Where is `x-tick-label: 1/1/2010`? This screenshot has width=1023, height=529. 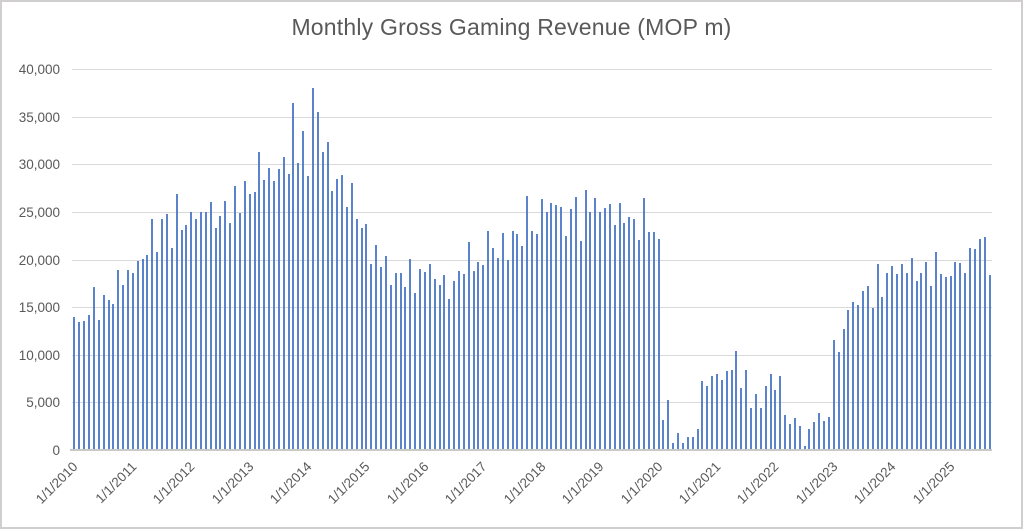
x-tick-label: 1/1/2010 is located at coordinates (57, 483).